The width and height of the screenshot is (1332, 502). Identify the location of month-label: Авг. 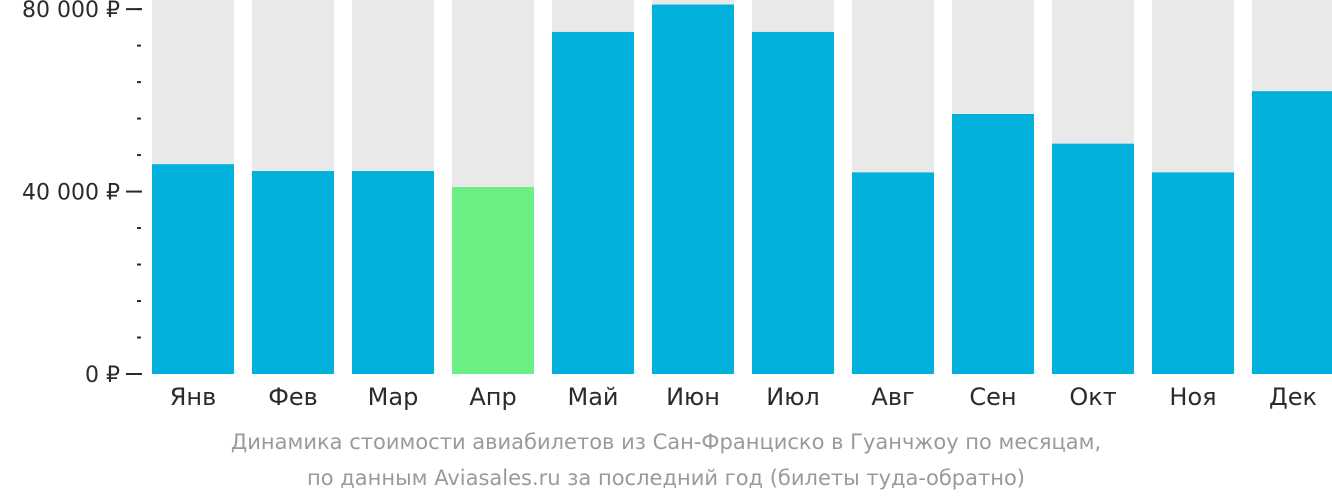
(892, 397).